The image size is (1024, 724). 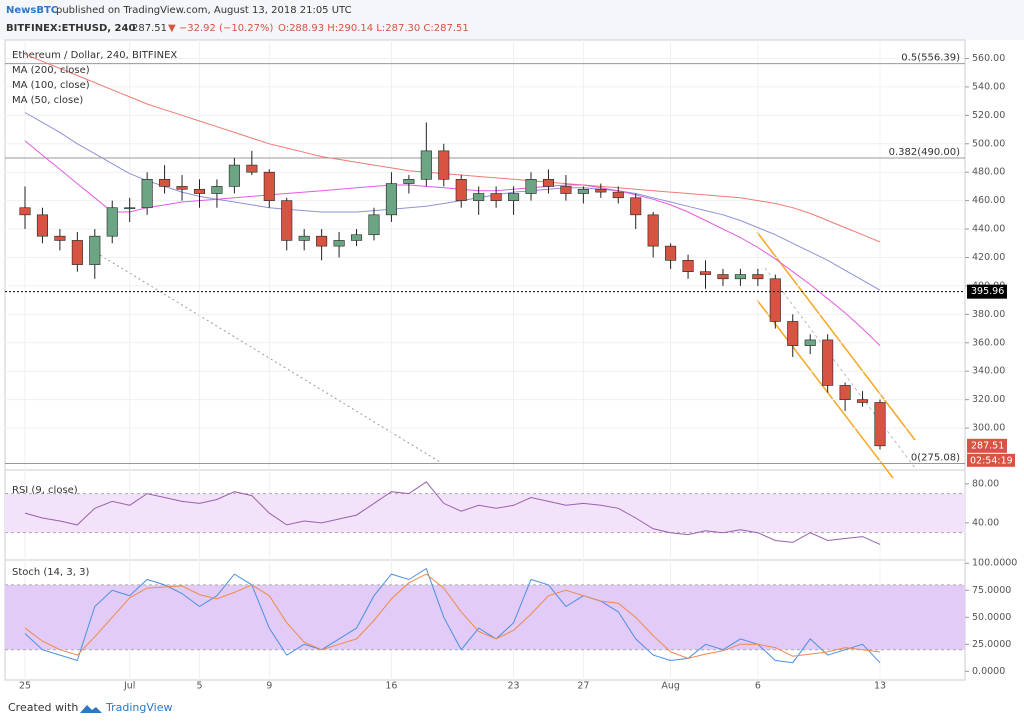 What do you see at coordinates (32, 10) in the screenshot?
I see `publisher: NewsBTC` at bounding box center [32, 10].